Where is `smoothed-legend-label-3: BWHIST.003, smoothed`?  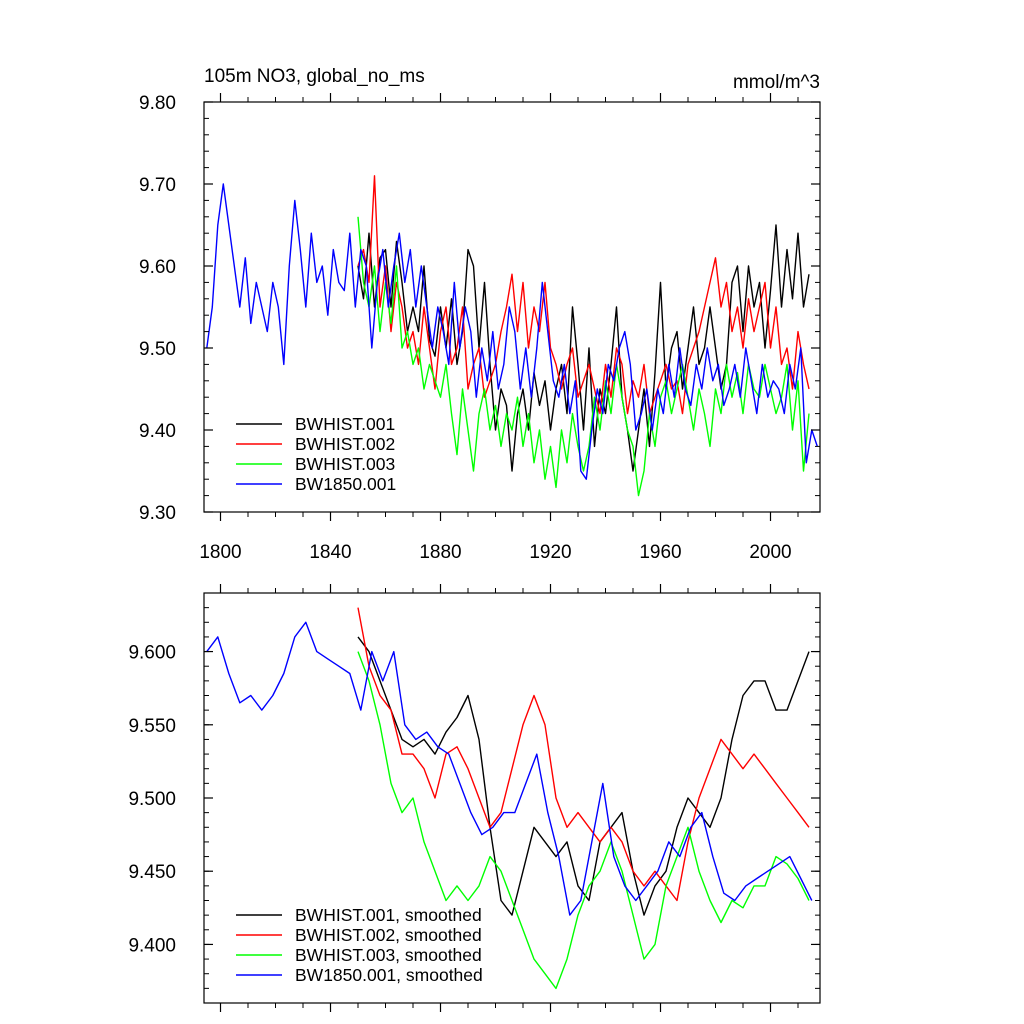 smoothed-legend-label-3: BWHIST.003, smoothed is located at coordinates (388, 955).